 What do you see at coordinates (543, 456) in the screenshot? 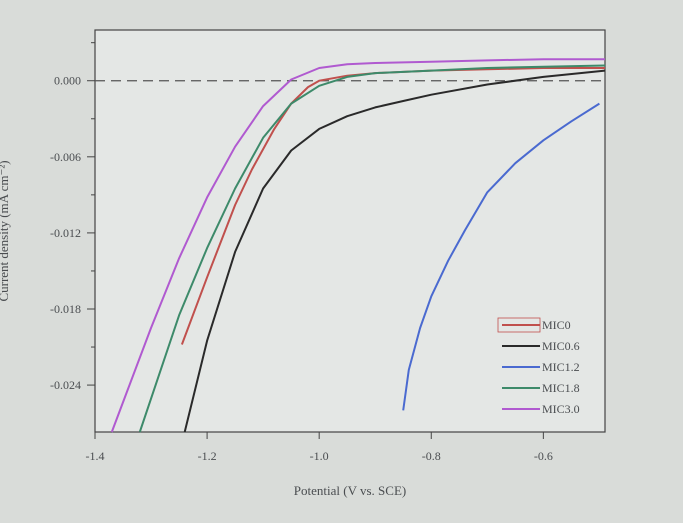
I see `x-tick-label: -0.6` at bounding box center [543, 456].